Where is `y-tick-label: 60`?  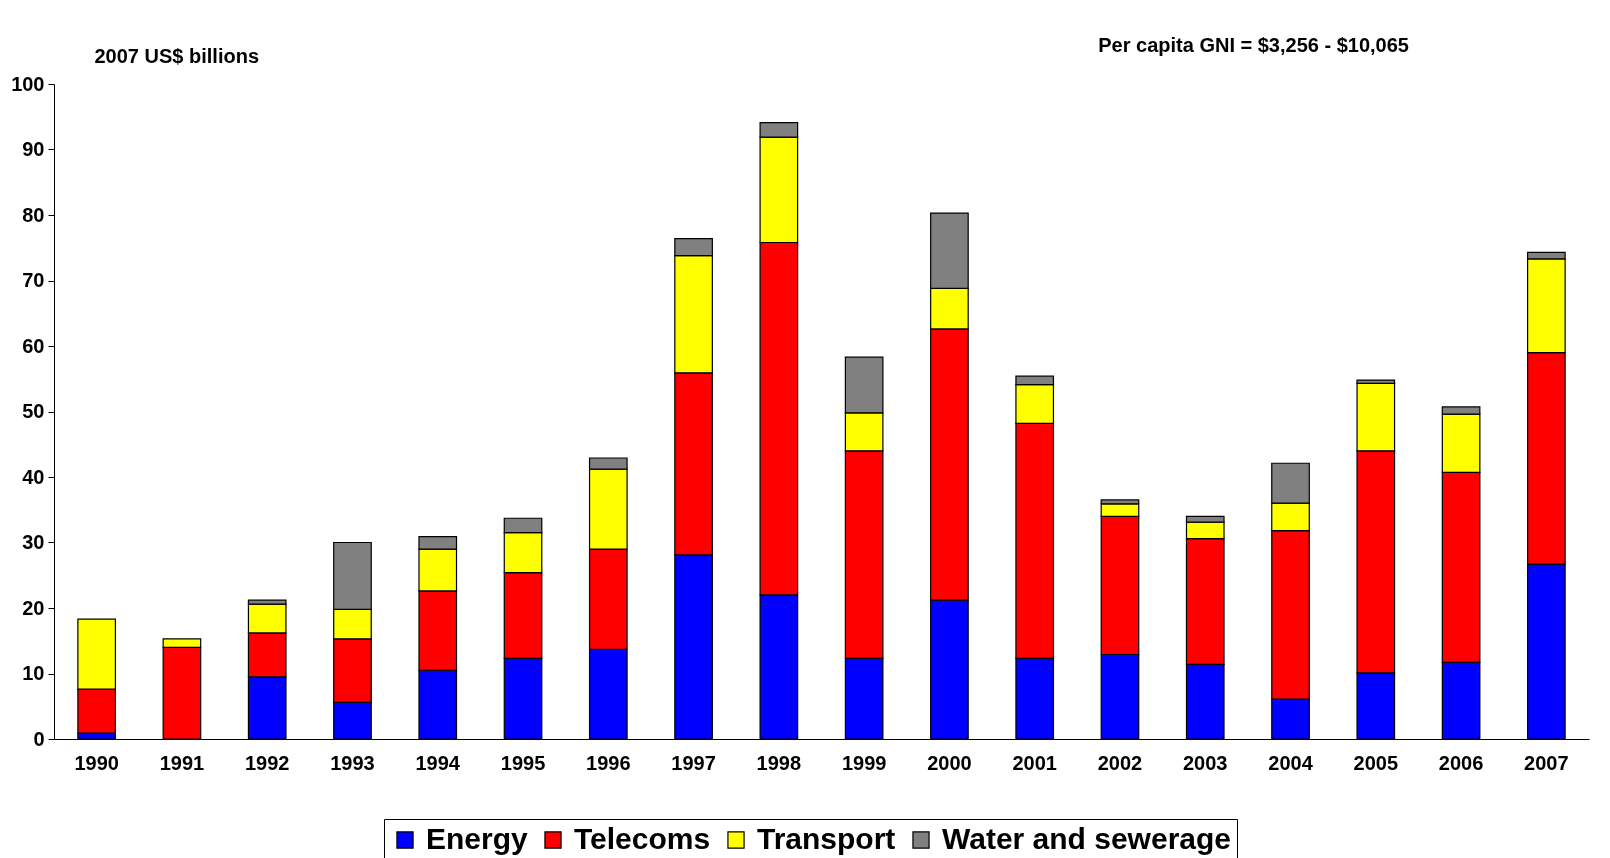
y-tick-label: 60 is located at coordinates (33, 345).